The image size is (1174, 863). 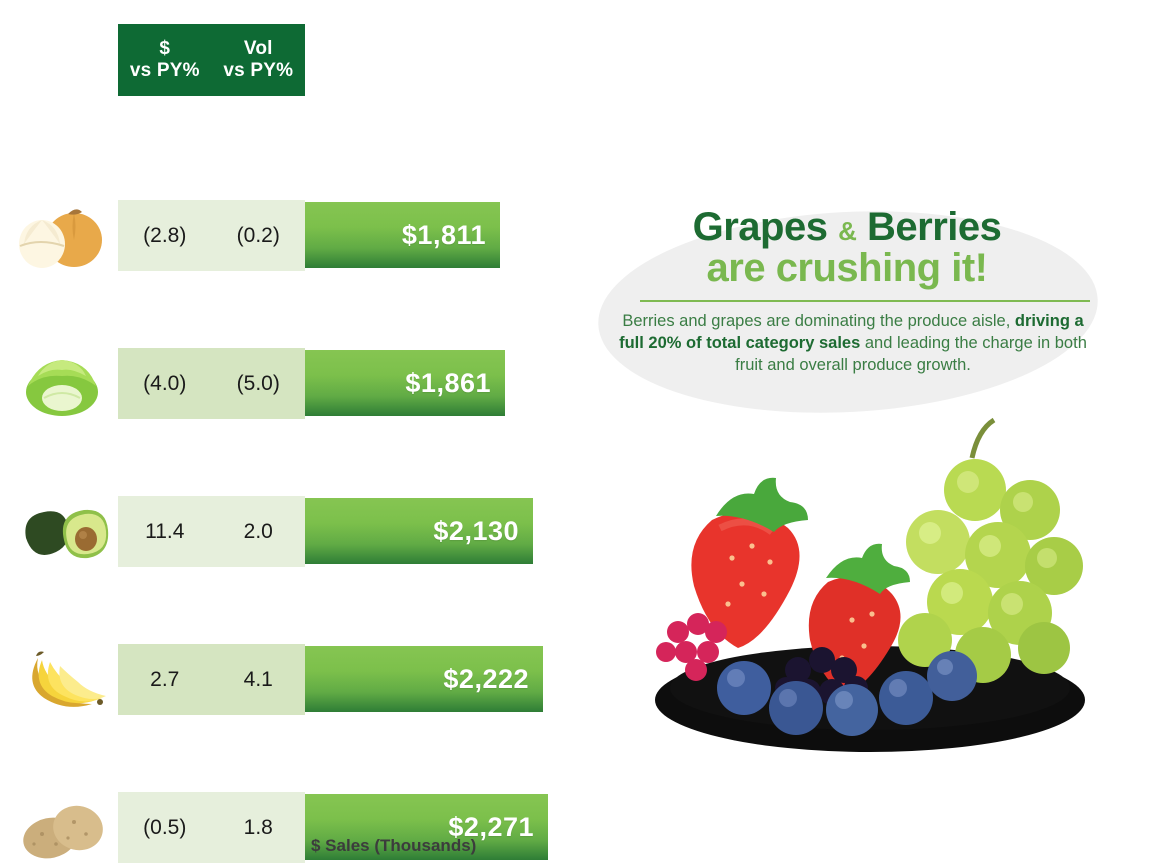 What do you see at coordinates (847, 231) in the screenshot?
I see `headline-ampersand: &` at bounding box center [847, 231].